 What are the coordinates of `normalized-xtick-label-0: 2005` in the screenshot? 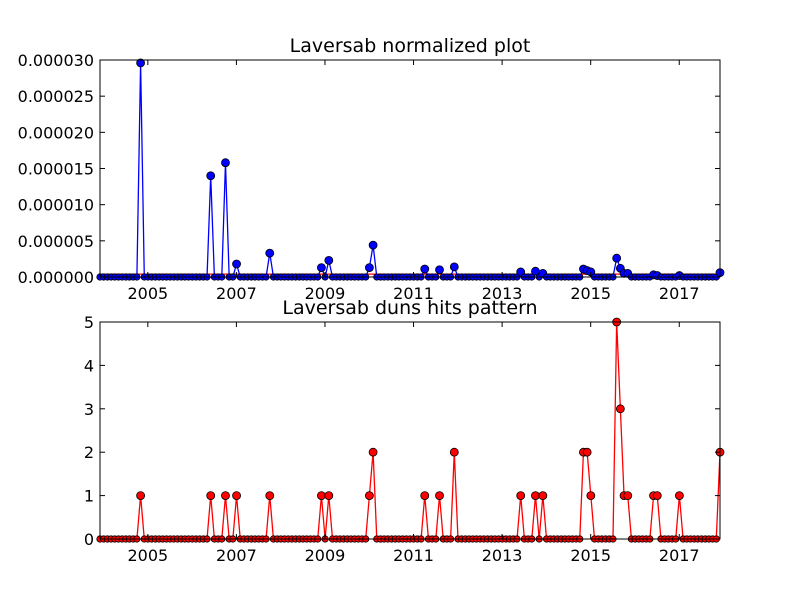 It's located at (147, 293).